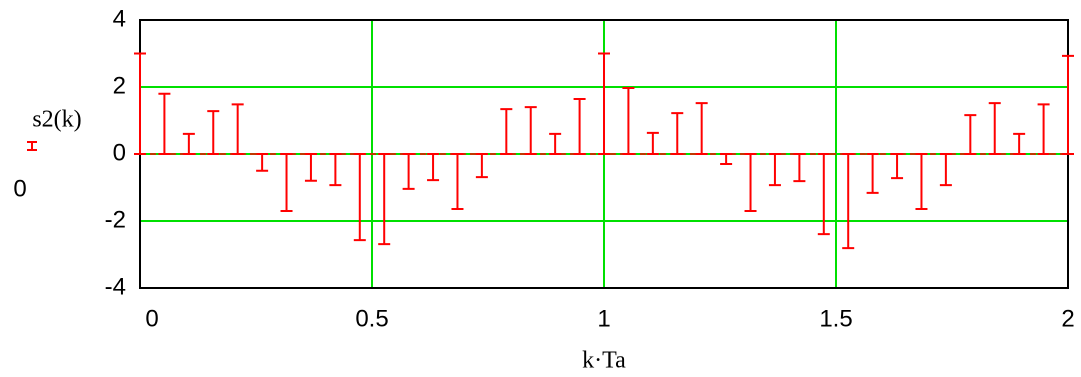 This screenshot has height=377, width=1081. I want to click on y-axis-label: s2(k), so click(56, 120).